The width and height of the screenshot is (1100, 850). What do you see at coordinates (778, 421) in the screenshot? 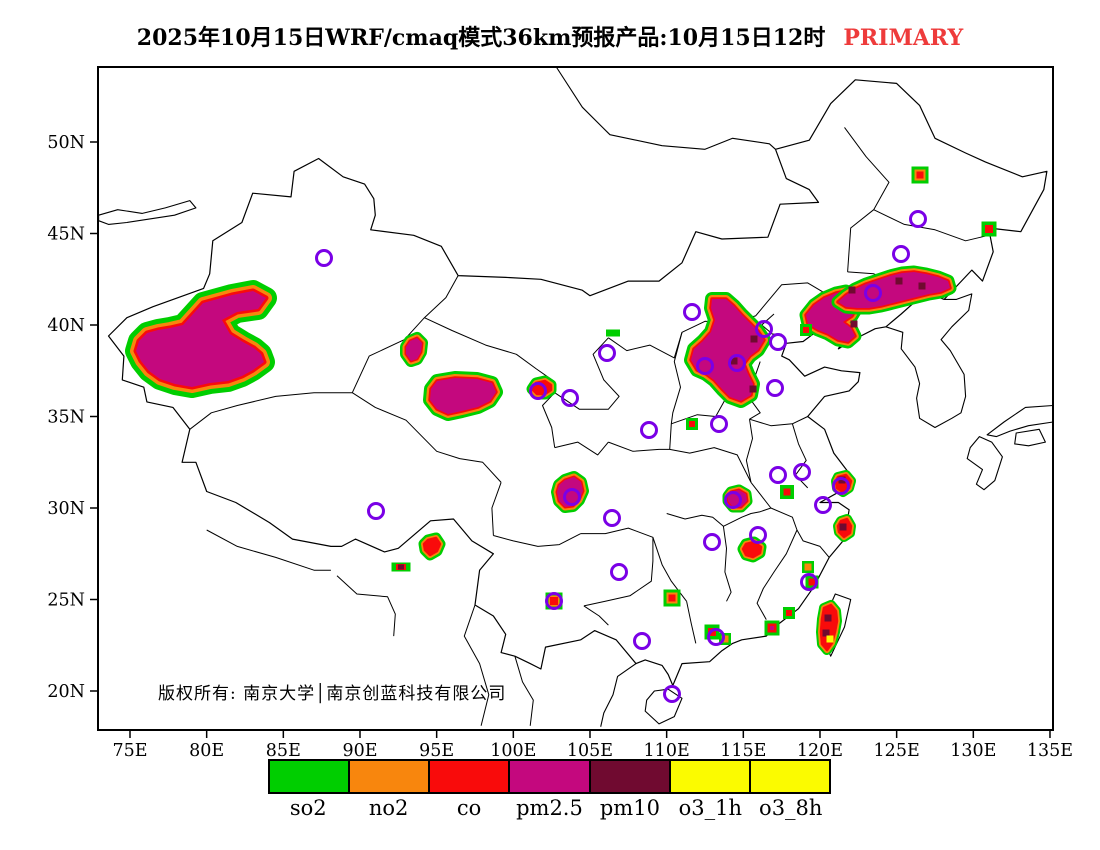
I see `border-prov-shandong-jiangsu` at bounding box center [778, 421].